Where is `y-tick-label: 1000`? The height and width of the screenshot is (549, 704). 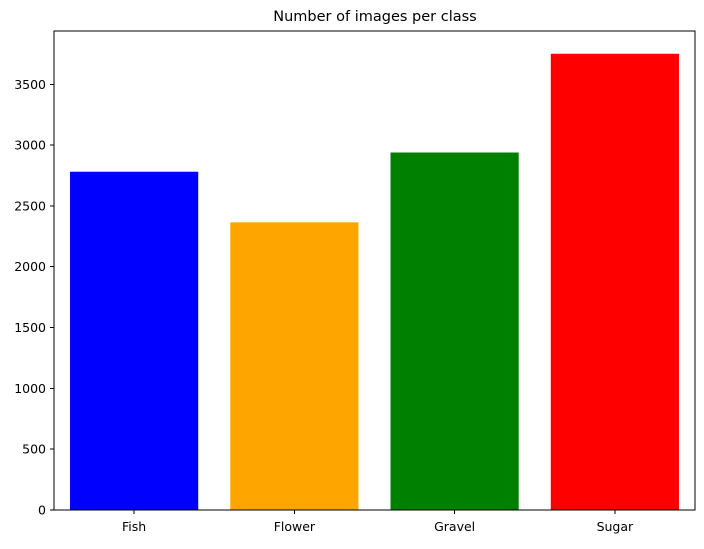
y-tick-label: 1000 is located at coordinates (30, 388).